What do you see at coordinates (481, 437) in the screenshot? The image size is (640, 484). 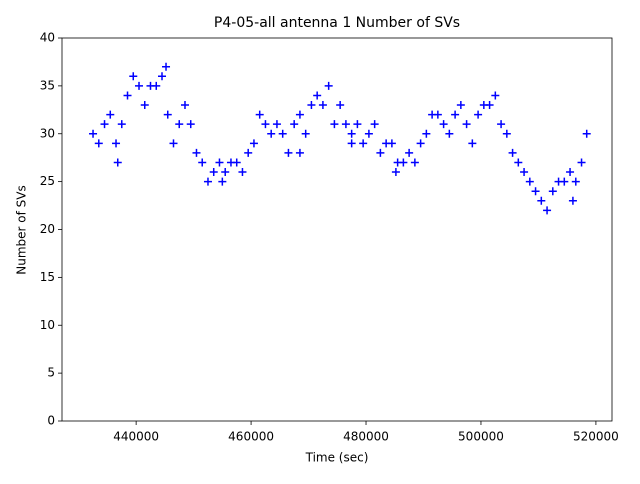 I see `x-tick-label: 500000` at bounding box center [481, 437].